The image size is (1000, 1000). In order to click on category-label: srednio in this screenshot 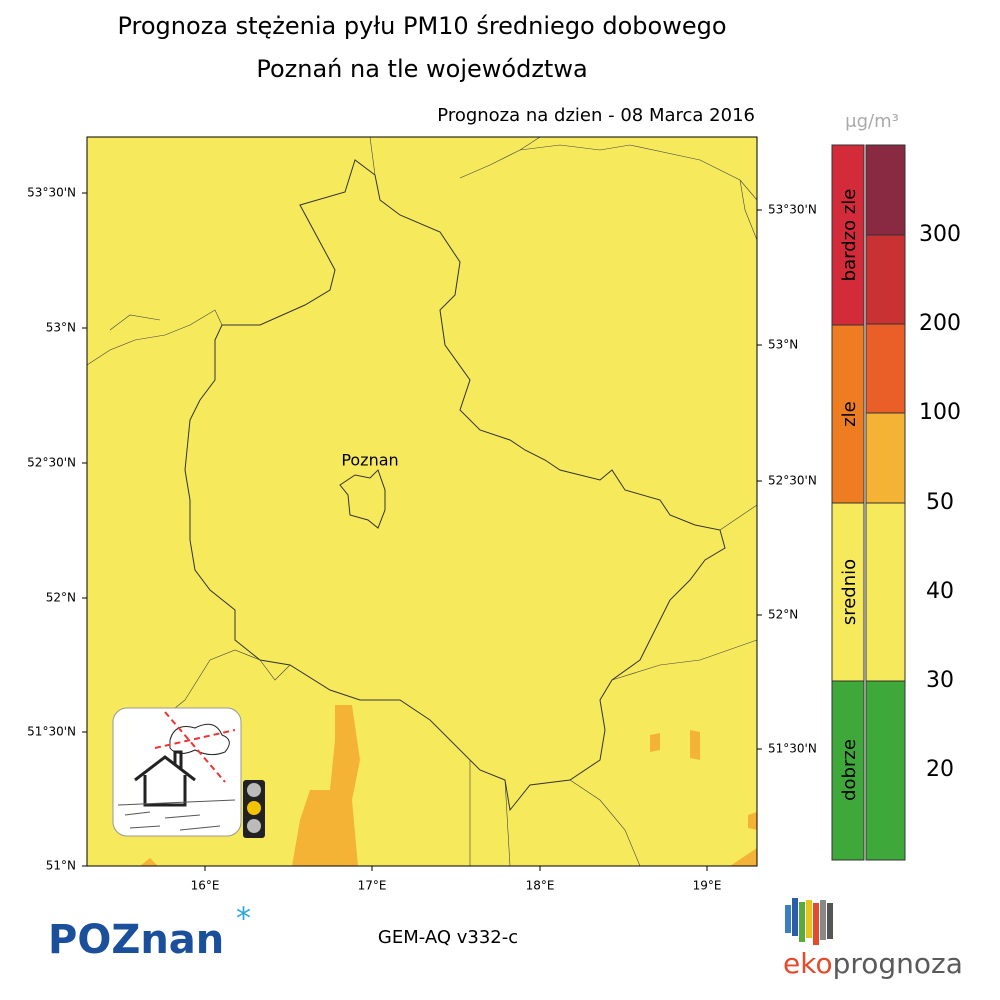, I will do `click(849, 592)`.